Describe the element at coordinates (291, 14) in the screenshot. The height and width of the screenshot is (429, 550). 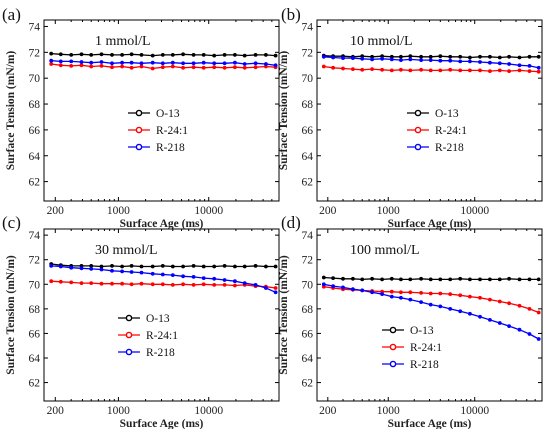
I see `panel-label: (b)` at that location.